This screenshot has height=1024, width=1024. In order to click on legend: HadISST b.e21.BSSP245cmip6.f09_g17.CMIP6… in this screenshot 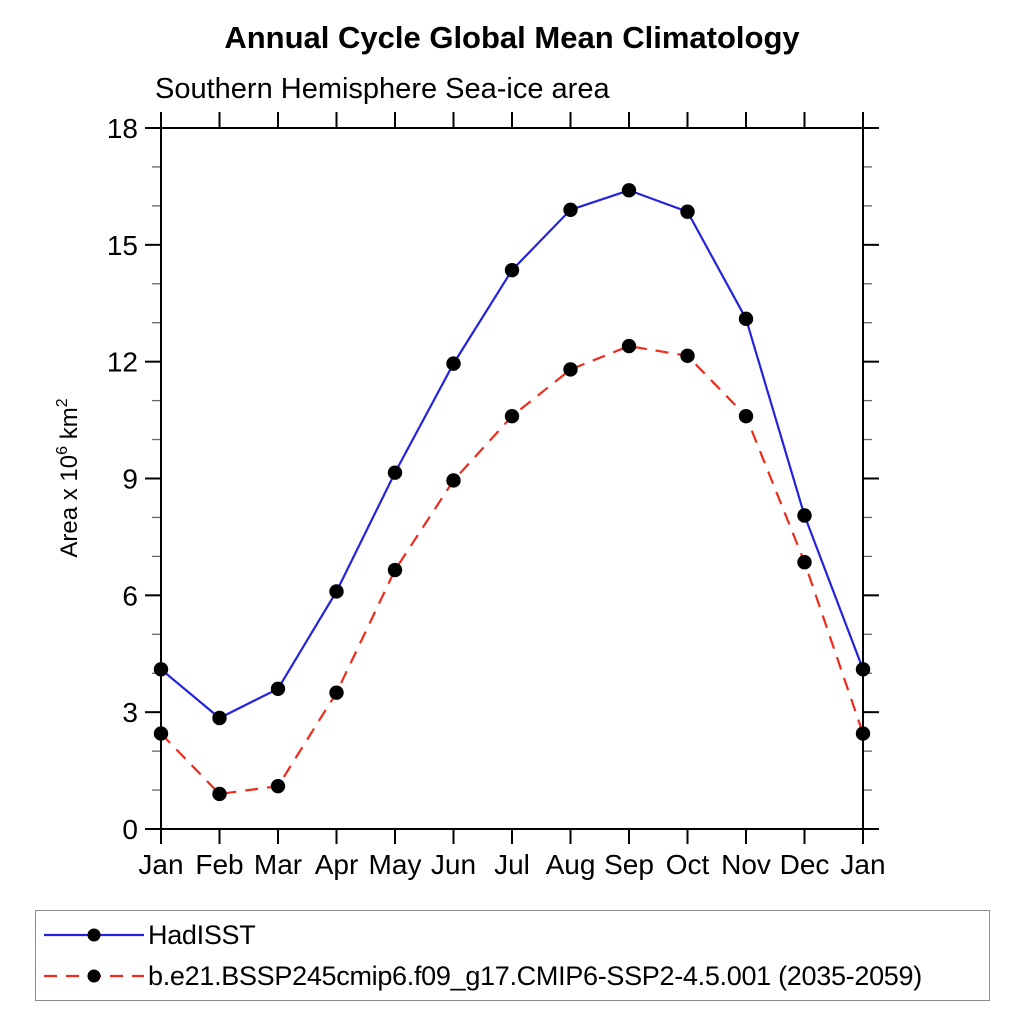, I will do `click(512, 955)`.